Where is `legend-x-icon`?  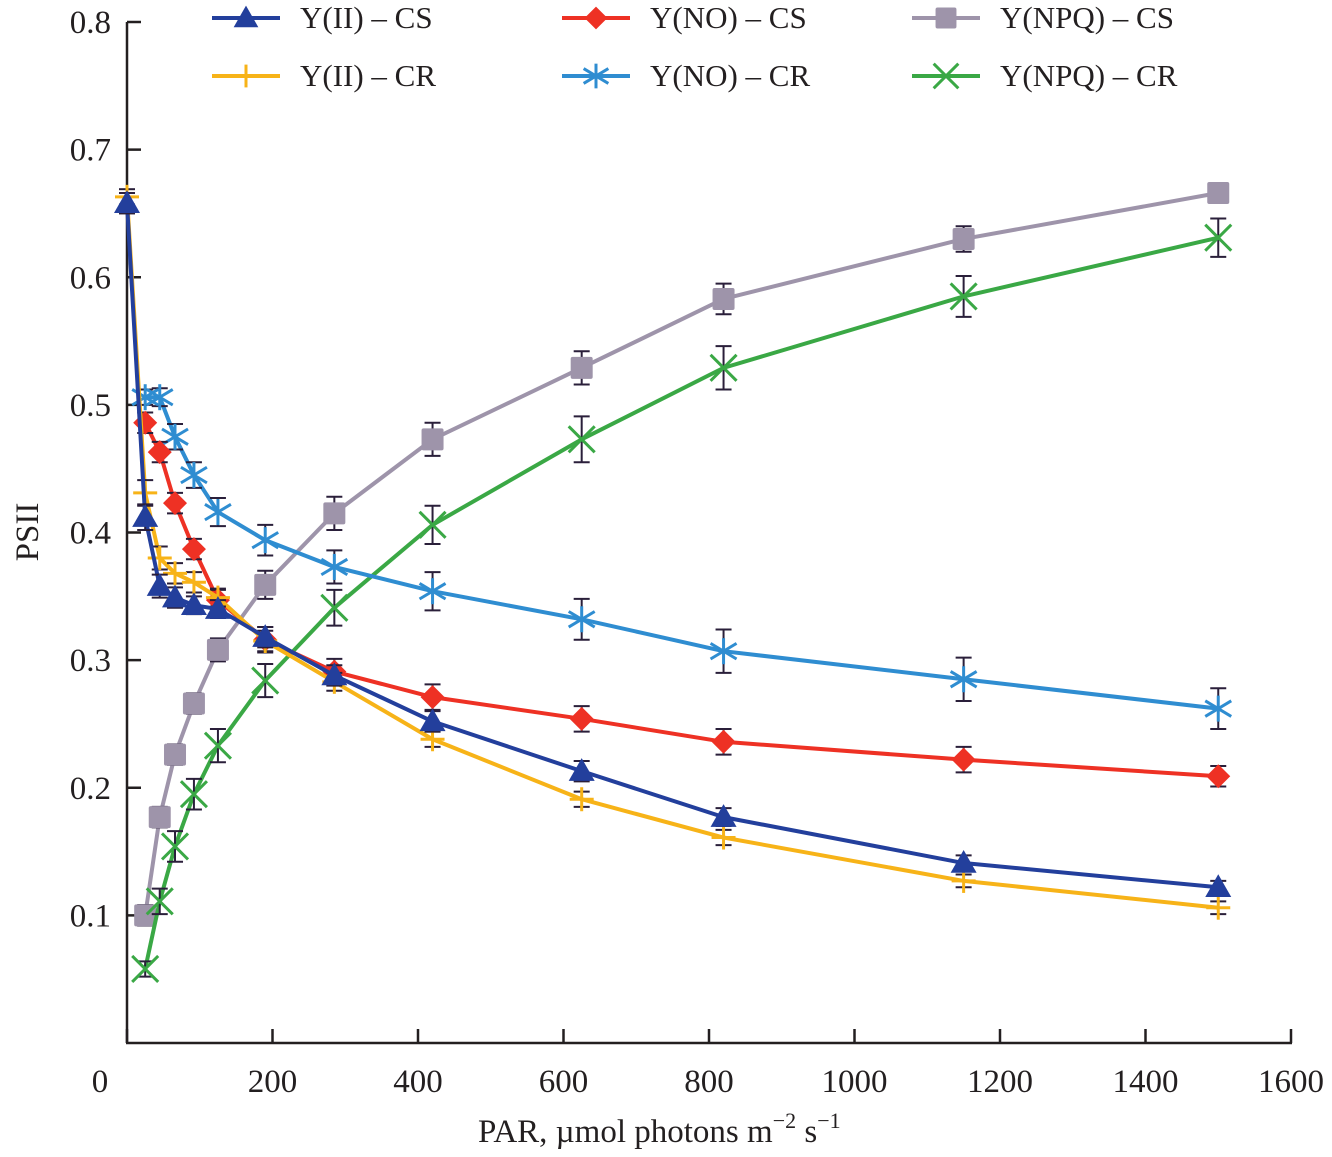 legend-x-icon is located at coordinates (946, 76).